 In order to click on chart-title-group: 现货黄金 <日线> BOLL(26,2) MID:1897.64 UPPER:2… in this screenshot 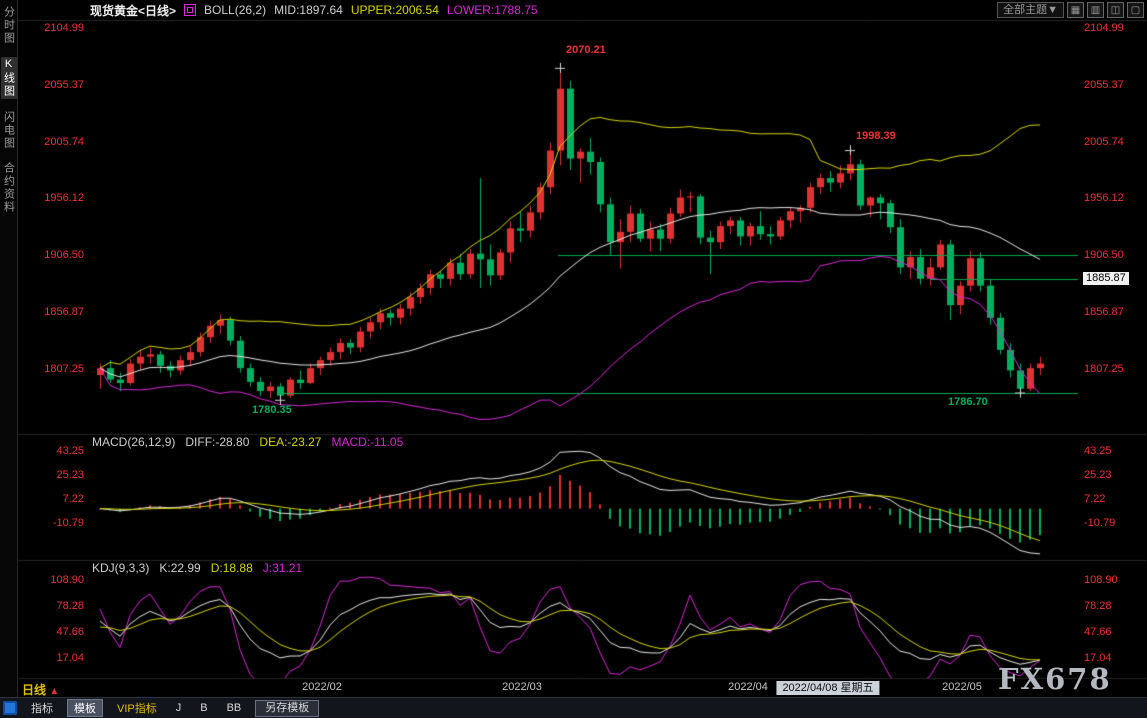, I will do `click(314, 10)`.